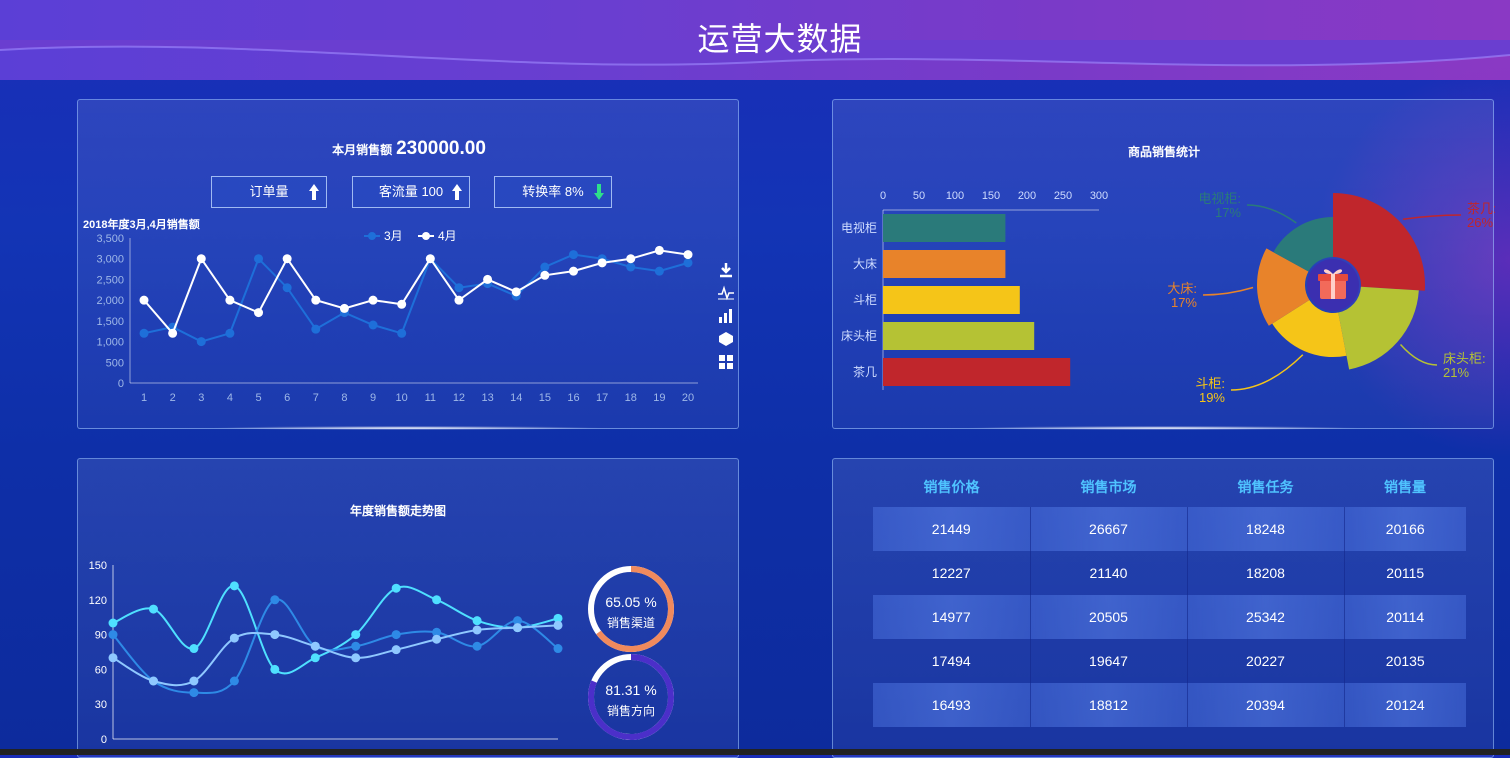 The width and height of the screenshot is (1510, 758). I want to click on x-tick-label: 16, so click(573, 398).